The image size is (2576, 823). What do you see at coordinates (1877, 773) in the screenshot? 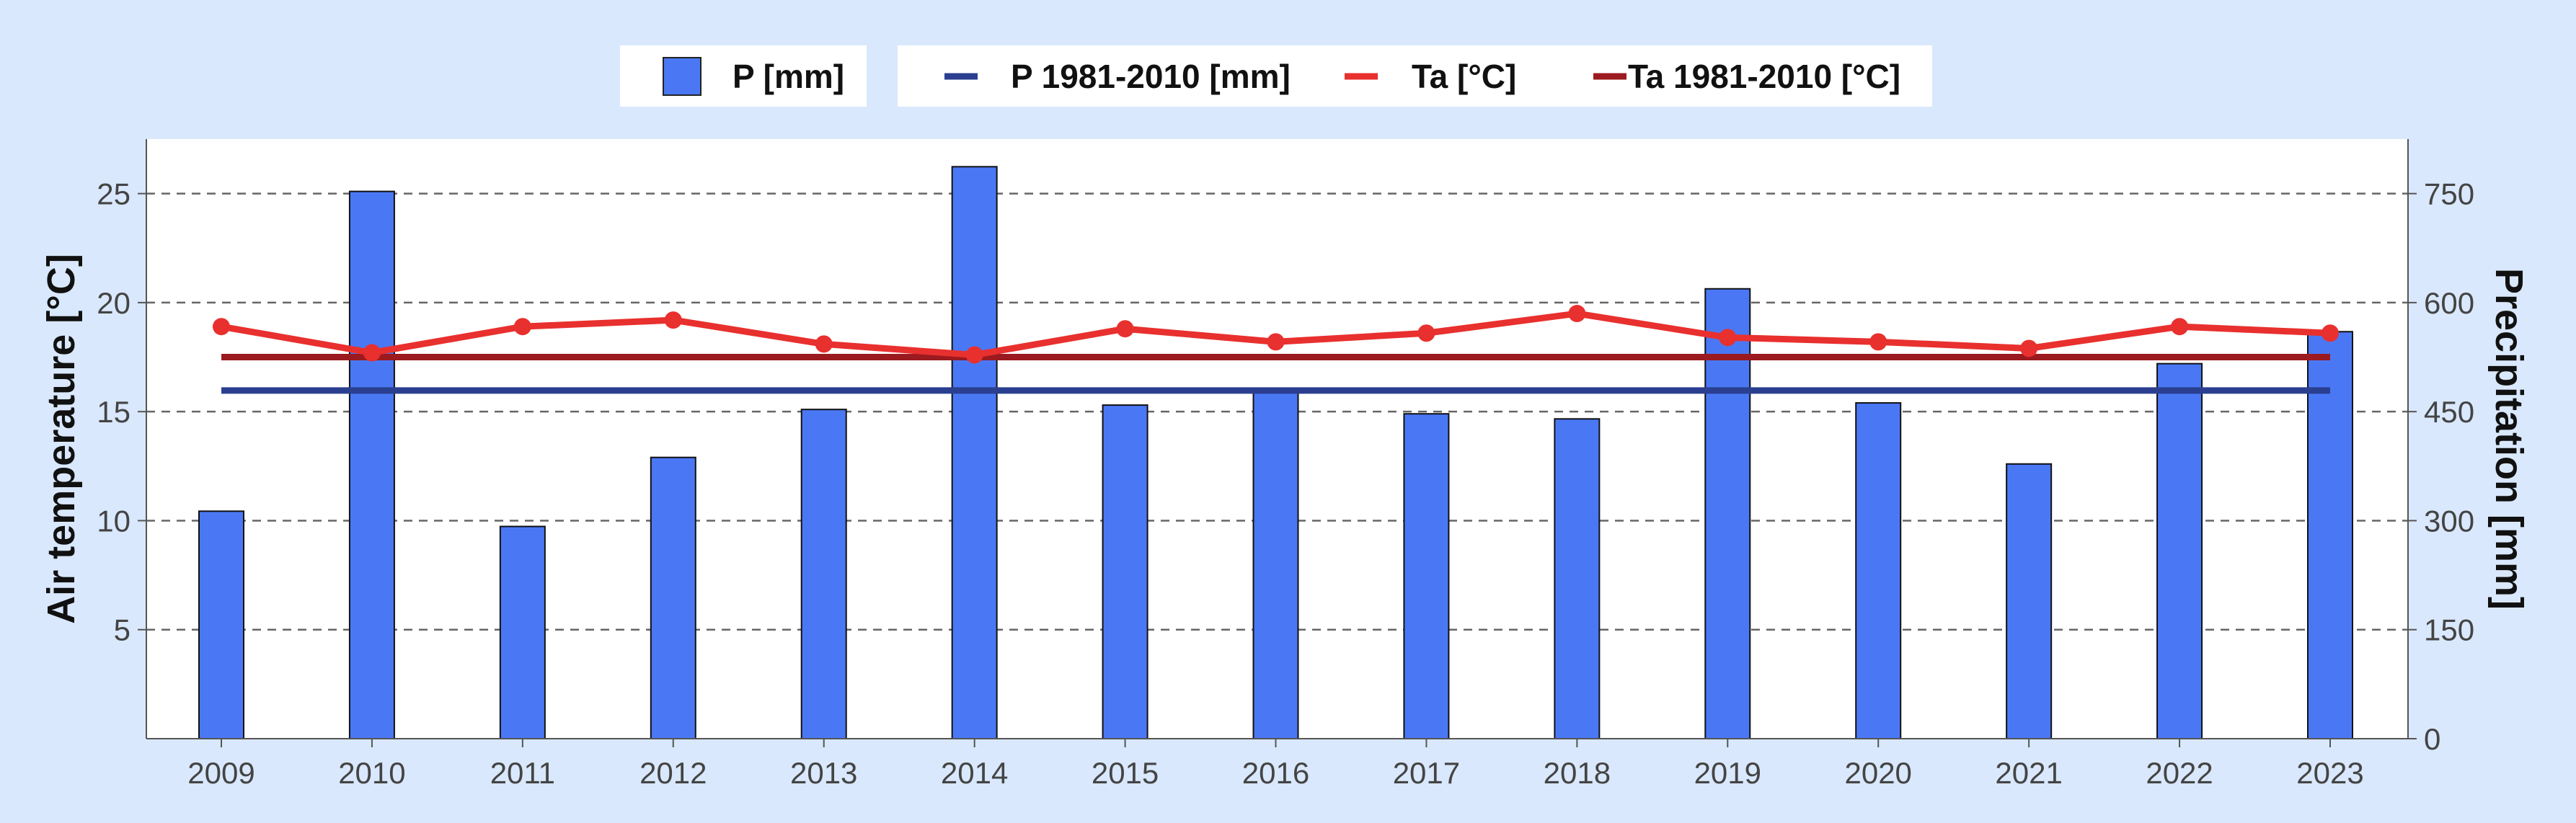
I see `x-tick-label: 2020` at bounding box center [1877, 773].